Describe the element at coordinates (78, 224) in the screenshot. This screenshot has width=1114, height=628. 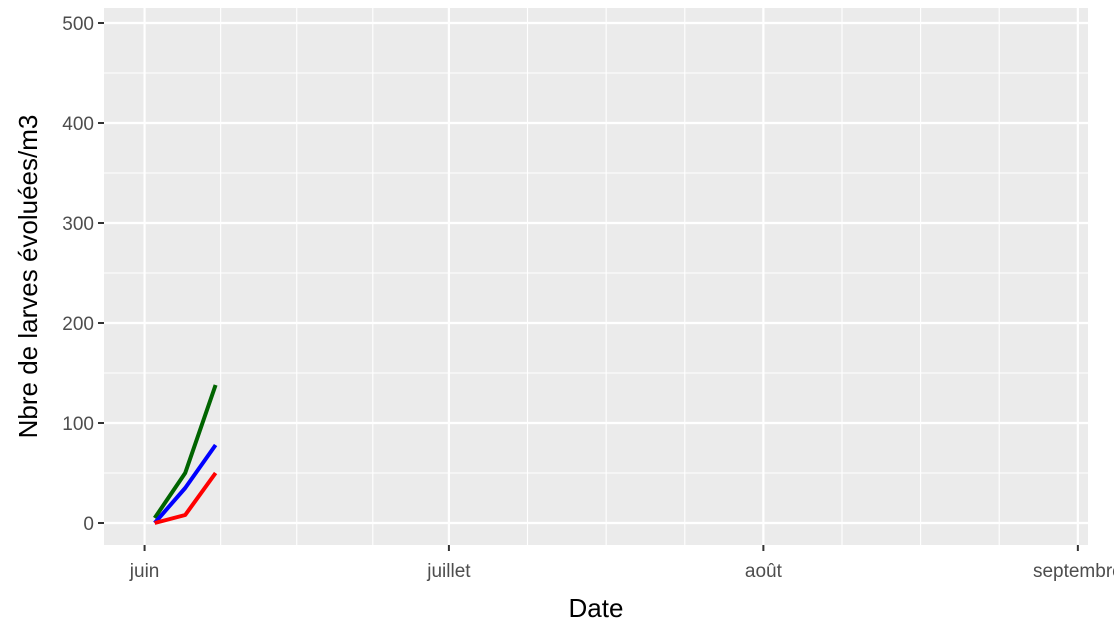
I see `y-tick-label: 300` at that location.